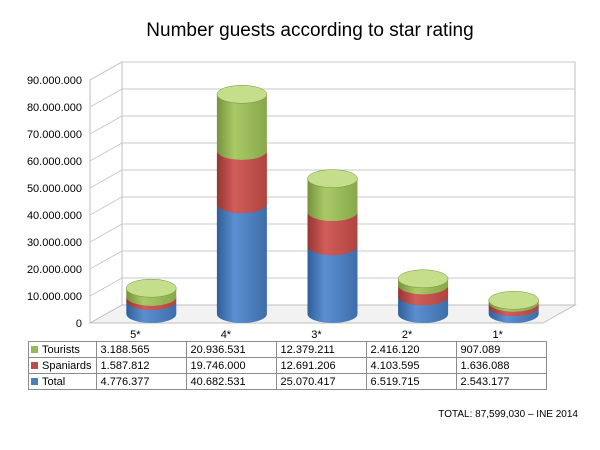 The image size is (600, 450). What do you see at coordinates (407, 335) in the screenshot?
I see `x-tick-label: 2*` at bounding box center [407, 335].